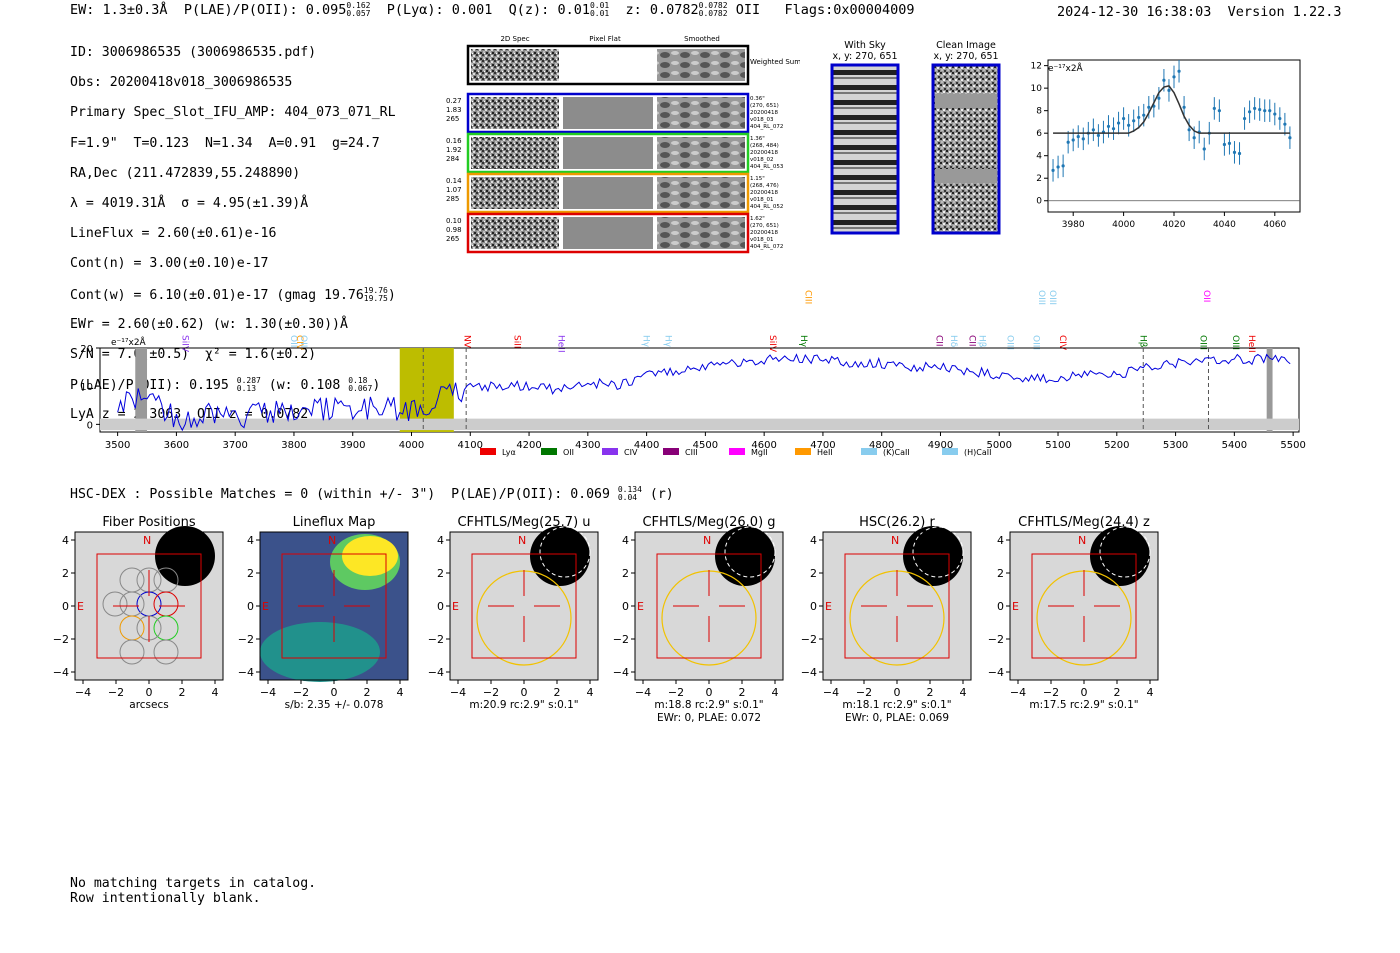 This screenshot has height=953, width=1400. I want to click on plae-w-lo: 0.067, so click(360, 389).